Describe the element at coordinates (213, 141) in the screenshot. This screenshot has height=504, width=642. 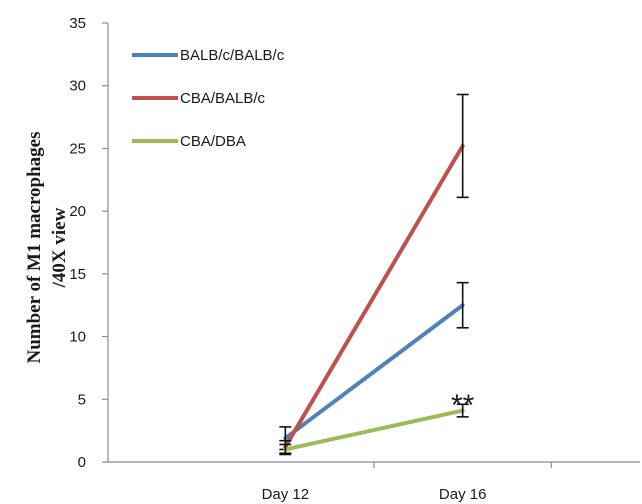
I see `legend-label: CBA/DBA` at that location.